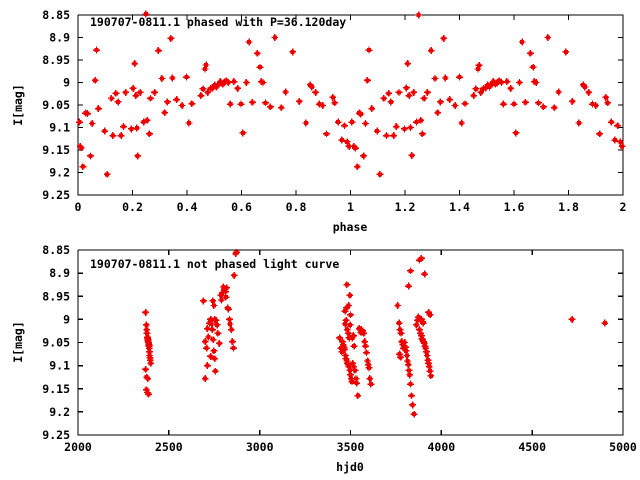  What do you see at coordinates (59, 366) in the screenshot?
I see `y-tick-label: 9.1` at bounding box center [59, 366].